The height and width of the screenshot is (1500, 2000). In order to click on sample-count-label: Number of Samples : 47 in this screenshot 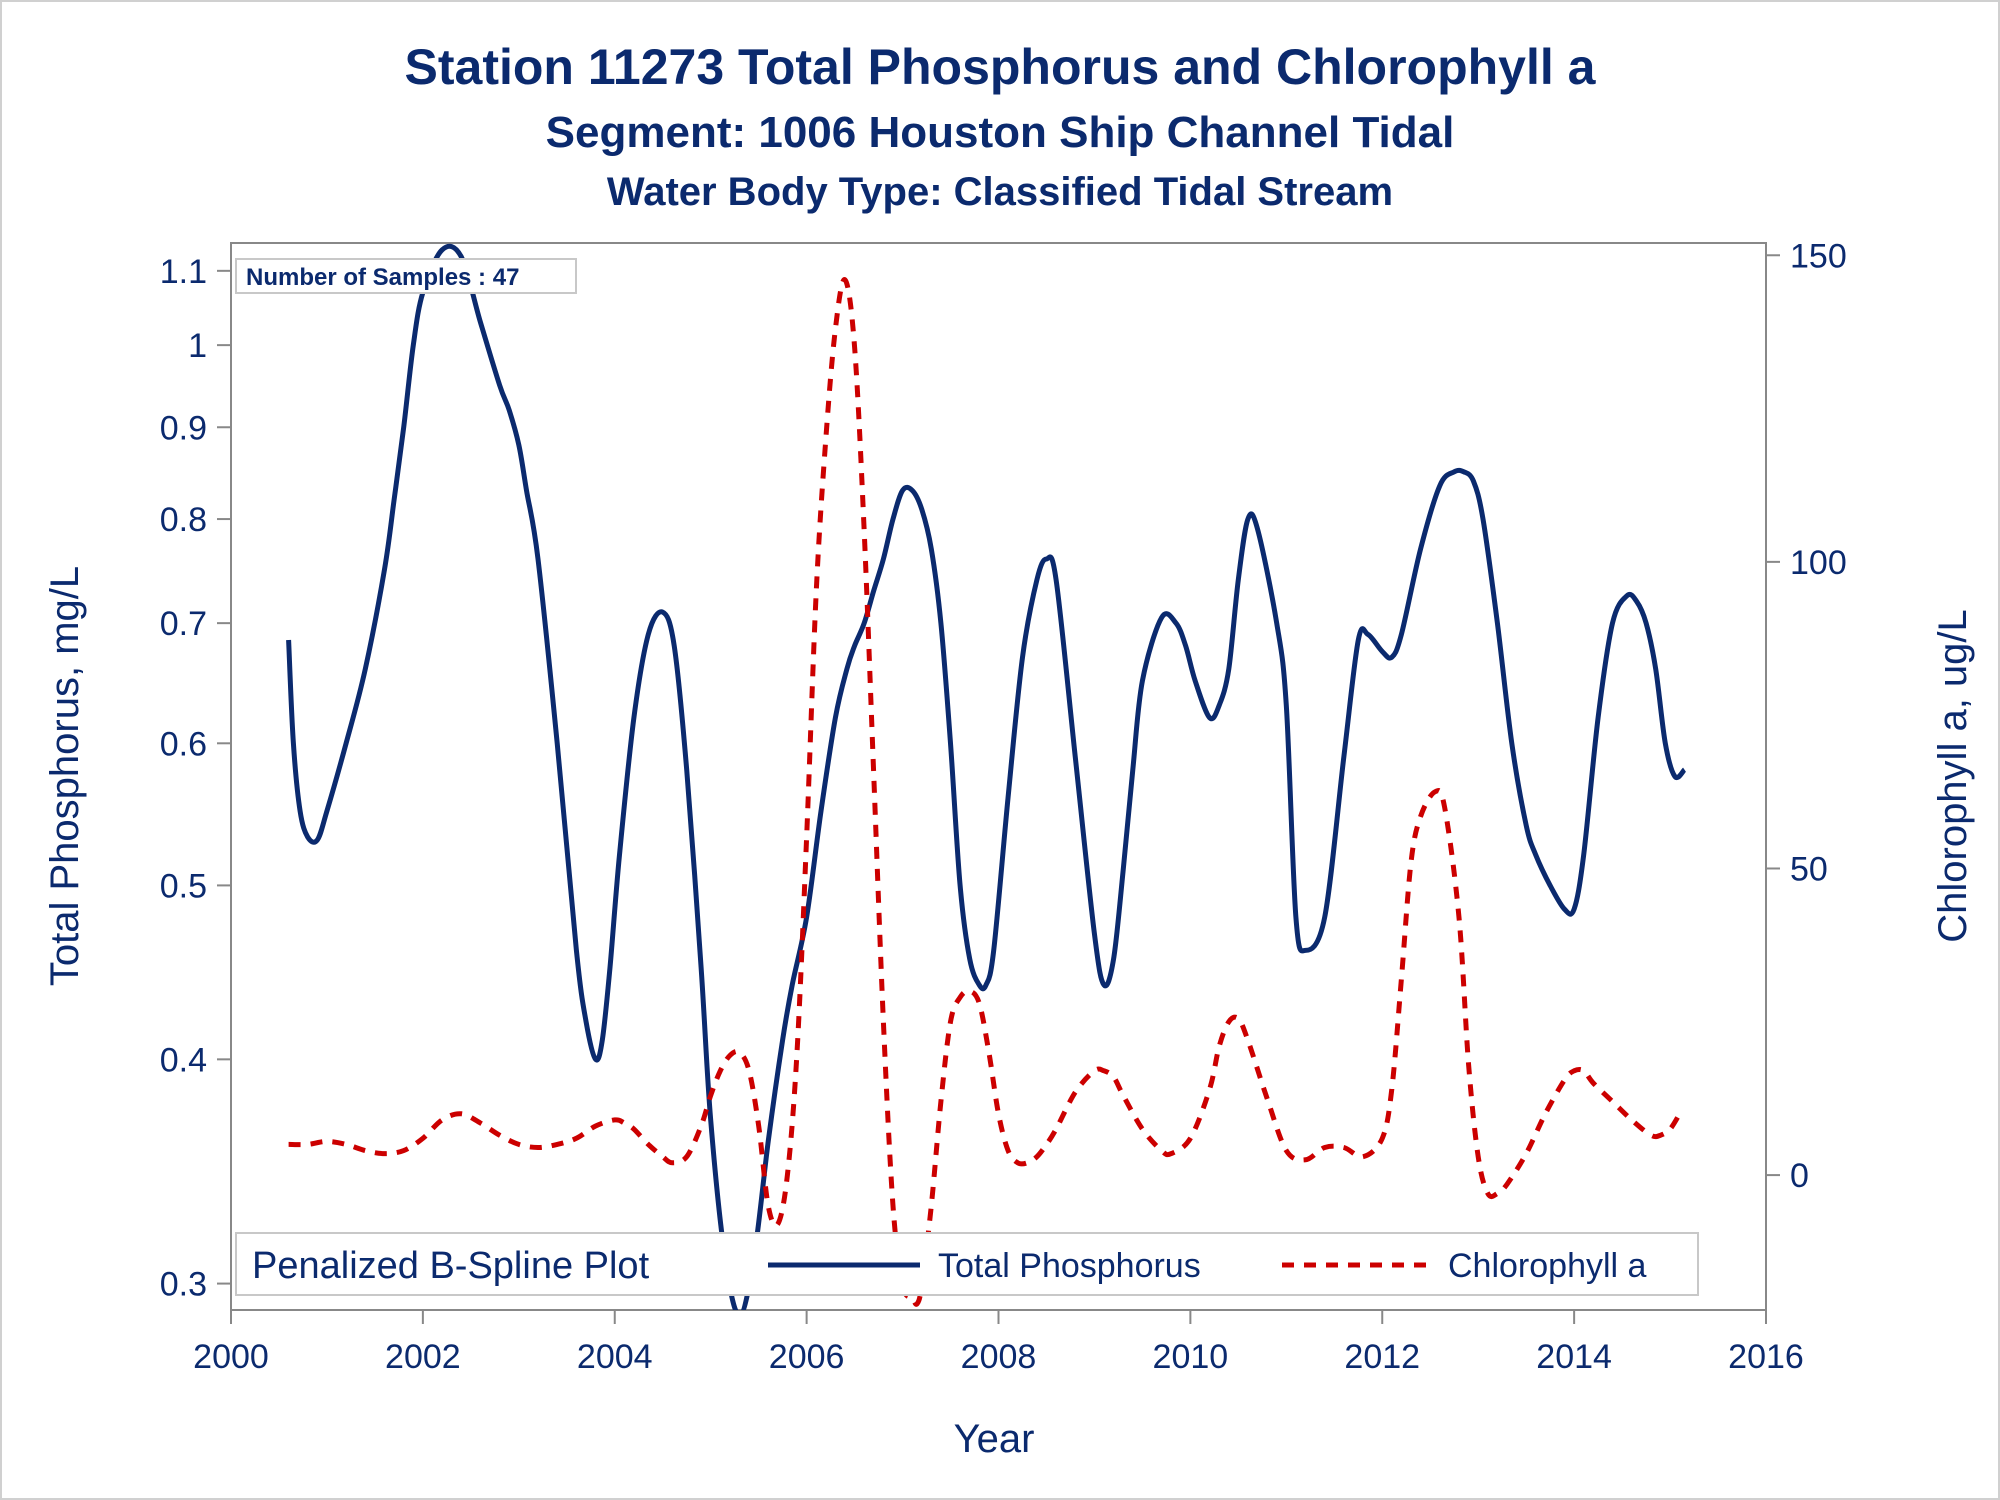, I will do `click(382, 277)`.